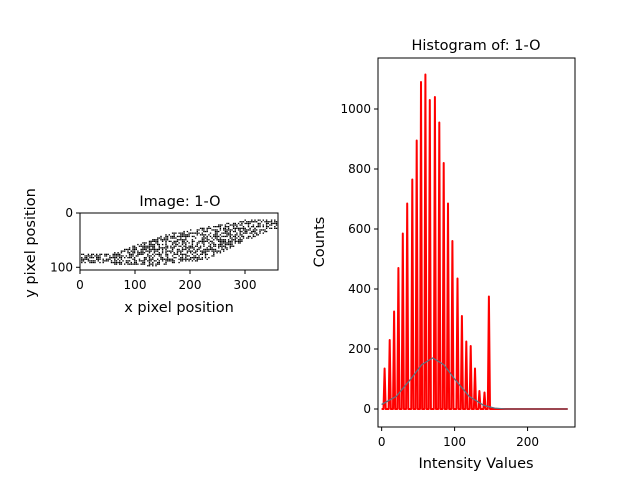  What do you see at coordinates (382, 442) in the screenshot?
I see `histogram-x-tick-label: 0` at bounding box center [382, 442].